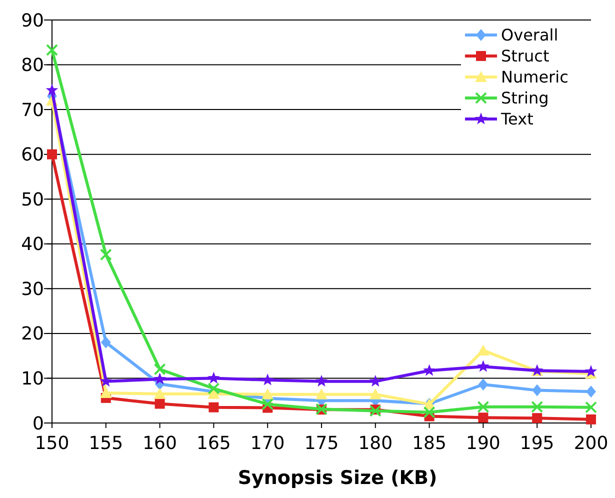 The height and width of the screenshot is (498, 615). What do you see at coordinates (375, 443) in the screenshot?
I see `x-tick-label: 180` at bounding box center [375, 443].